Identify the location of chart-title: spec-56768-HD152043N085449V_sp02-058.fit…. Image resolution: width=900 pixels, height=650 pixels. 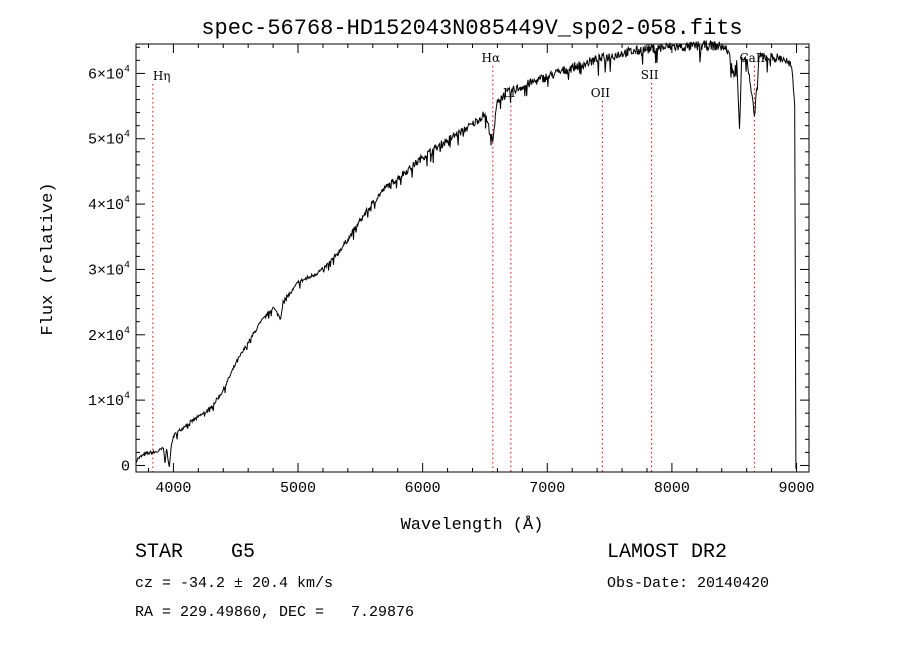
(471, 28).